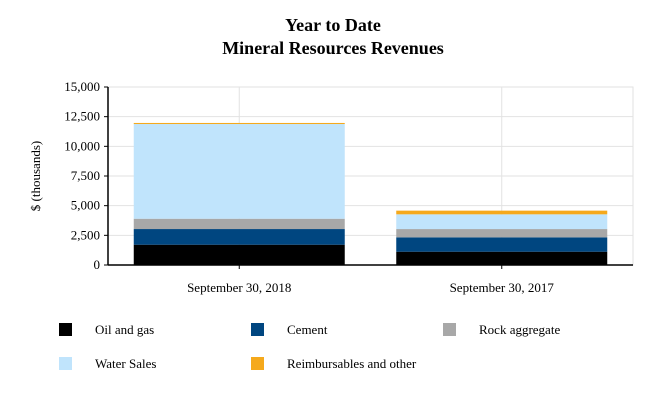  Describe the element at coordinates (85, 205) in the screenshot. I see `y-tick-label: 5,000` at that location.